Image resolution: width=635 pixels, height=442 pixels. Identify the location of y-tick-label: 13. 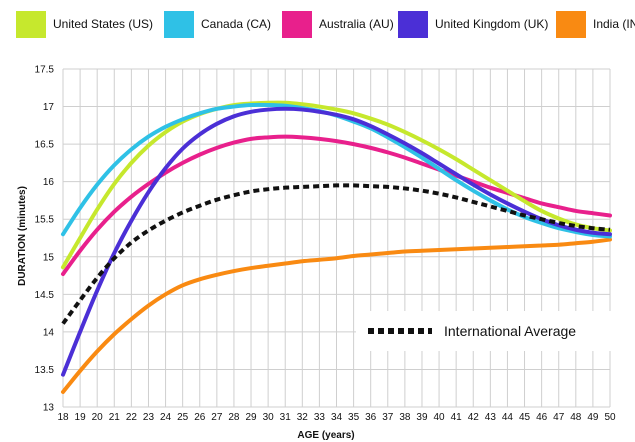
(49, 408).